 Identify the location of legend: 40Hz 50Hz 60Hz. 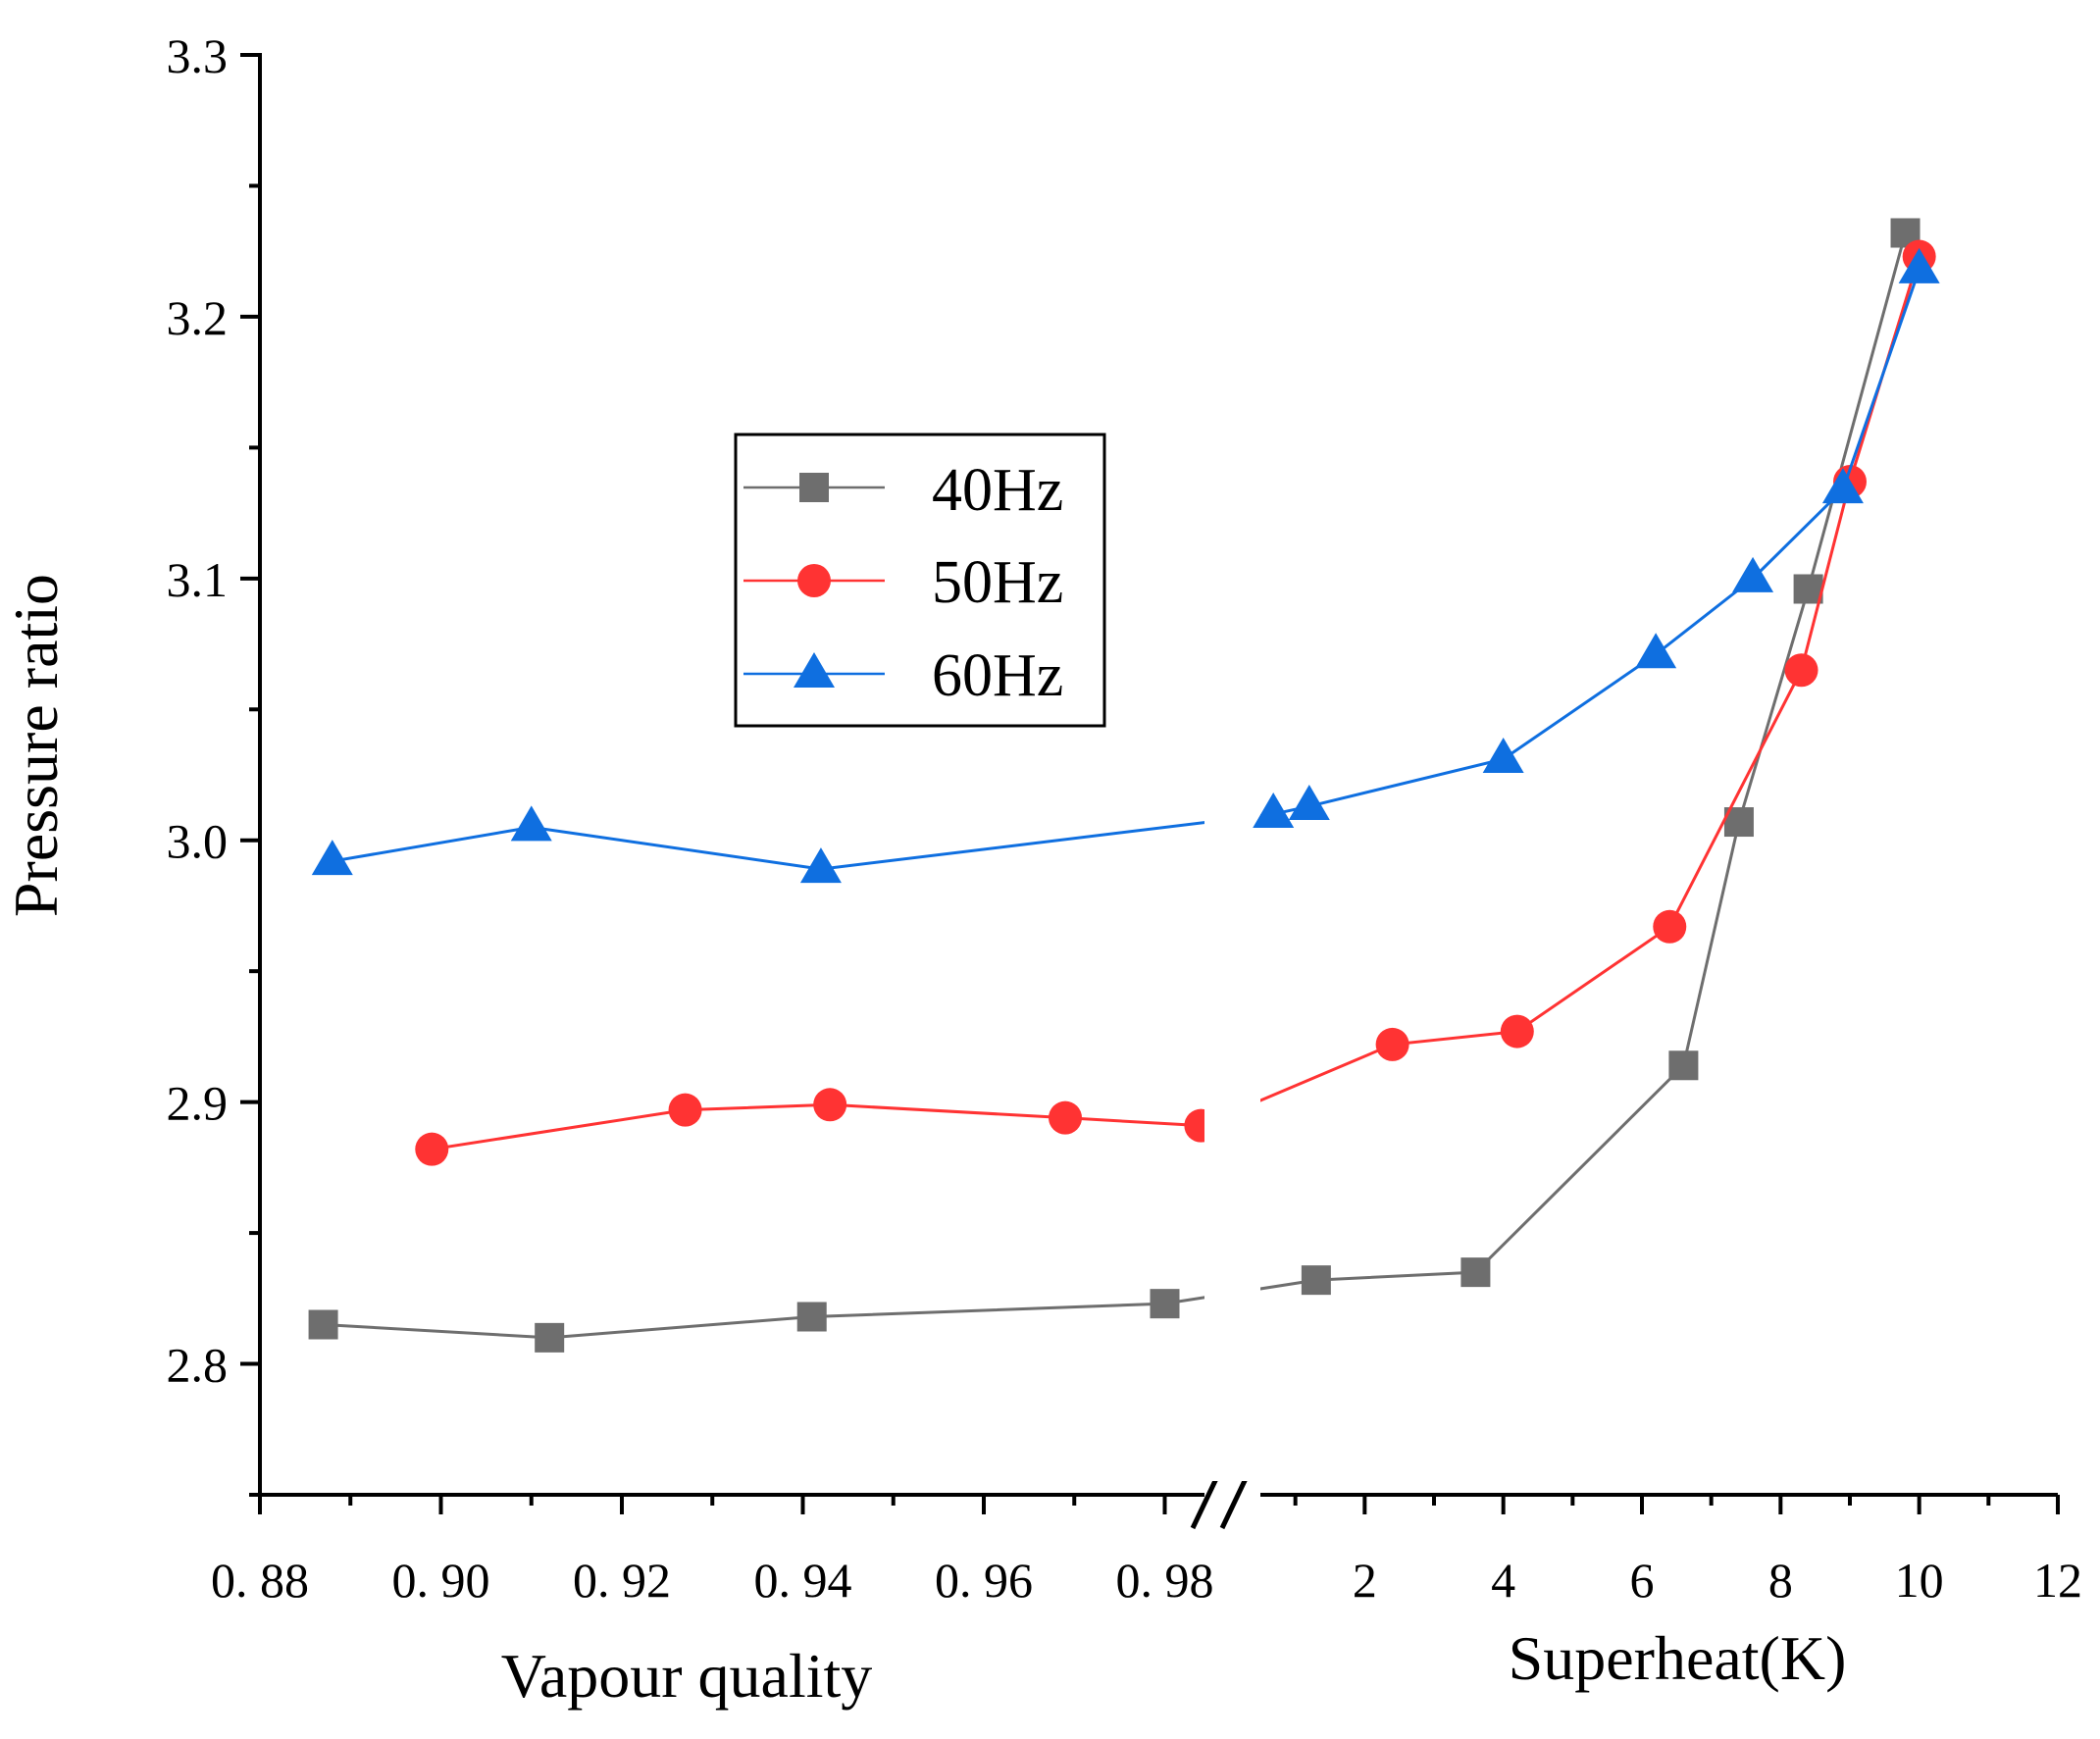
(920, 580).